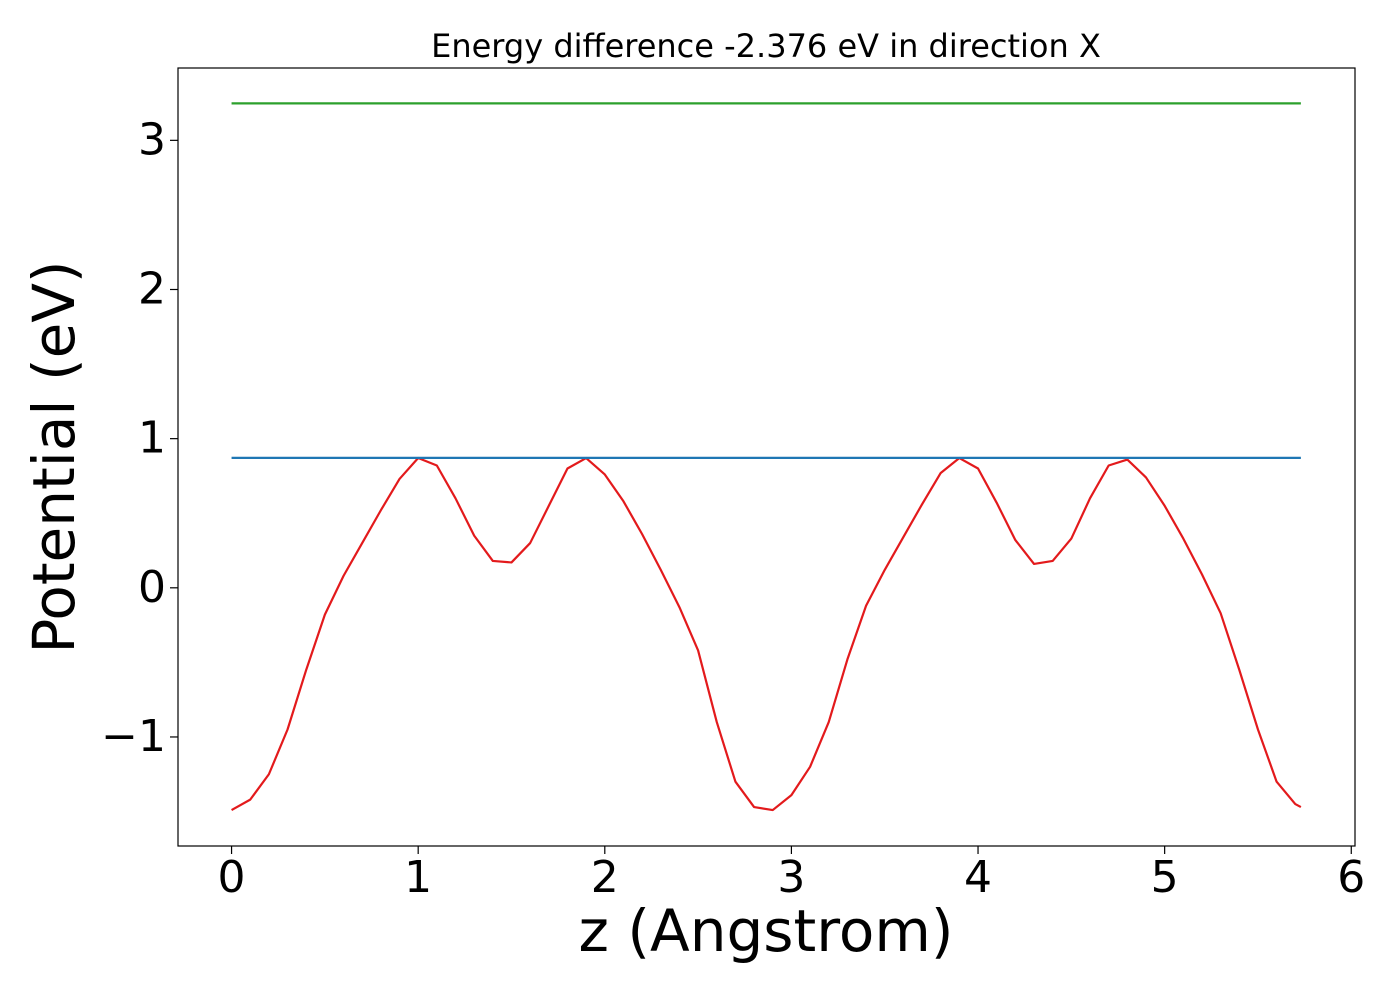 Image resolution: width=1400 pixels, height=1000 pixels. I want to click on x-axis-label: z (Angstrom), so click(766, 931).